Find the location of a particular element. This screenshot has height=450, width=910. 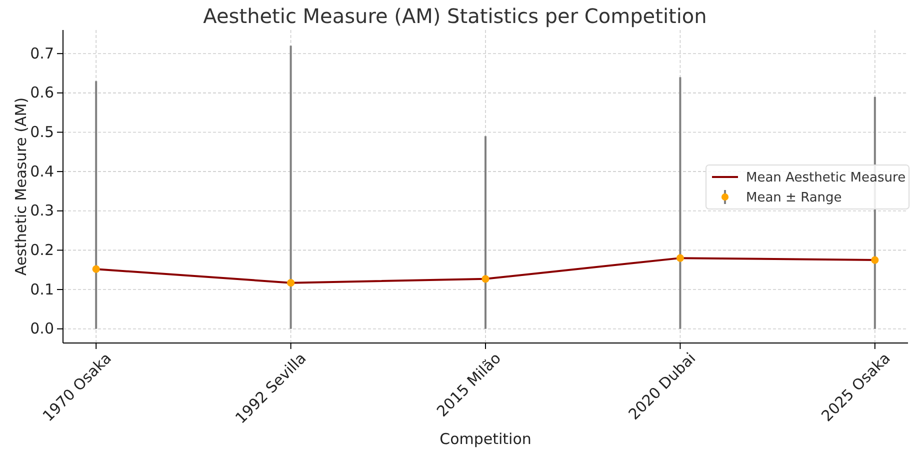

y-tick-label: 0.4 is located at coordinates (42, 171).